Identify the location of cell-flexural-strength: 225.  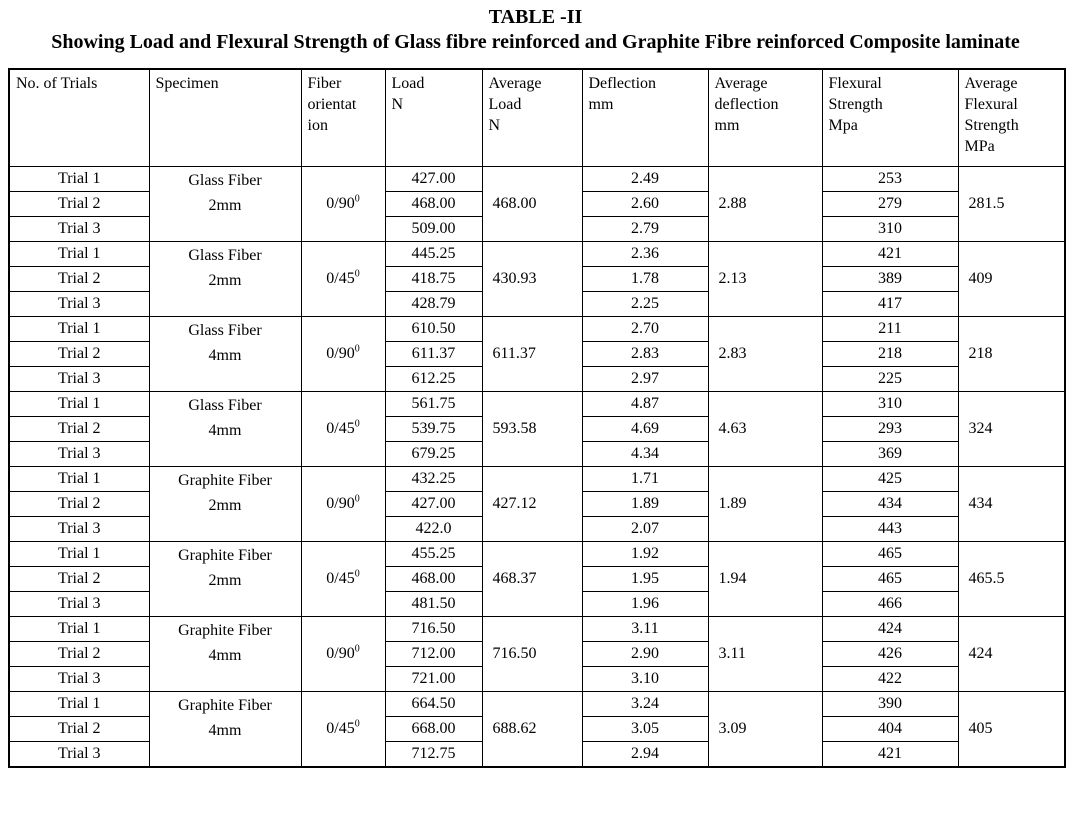
(890, 379).